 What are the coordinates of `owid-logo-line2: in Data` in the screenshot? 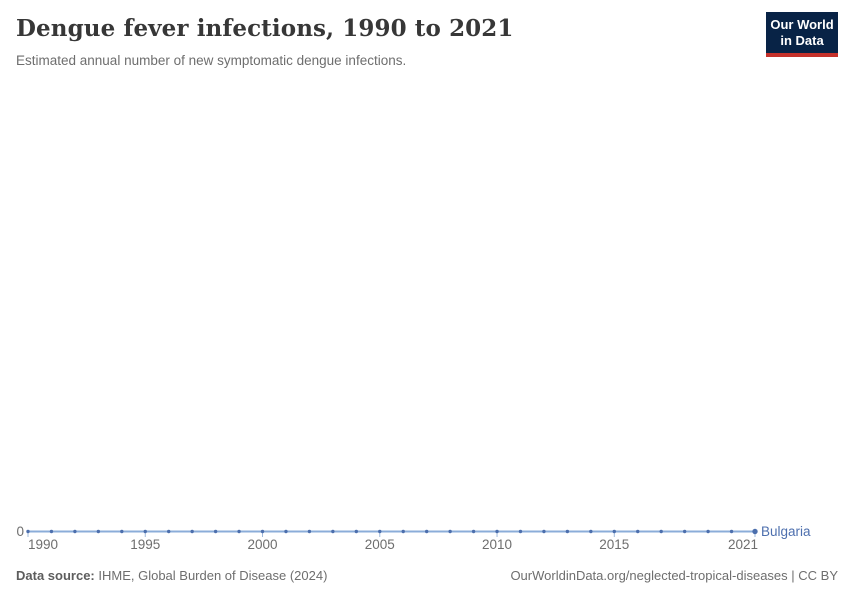 It's located at (802, 40).